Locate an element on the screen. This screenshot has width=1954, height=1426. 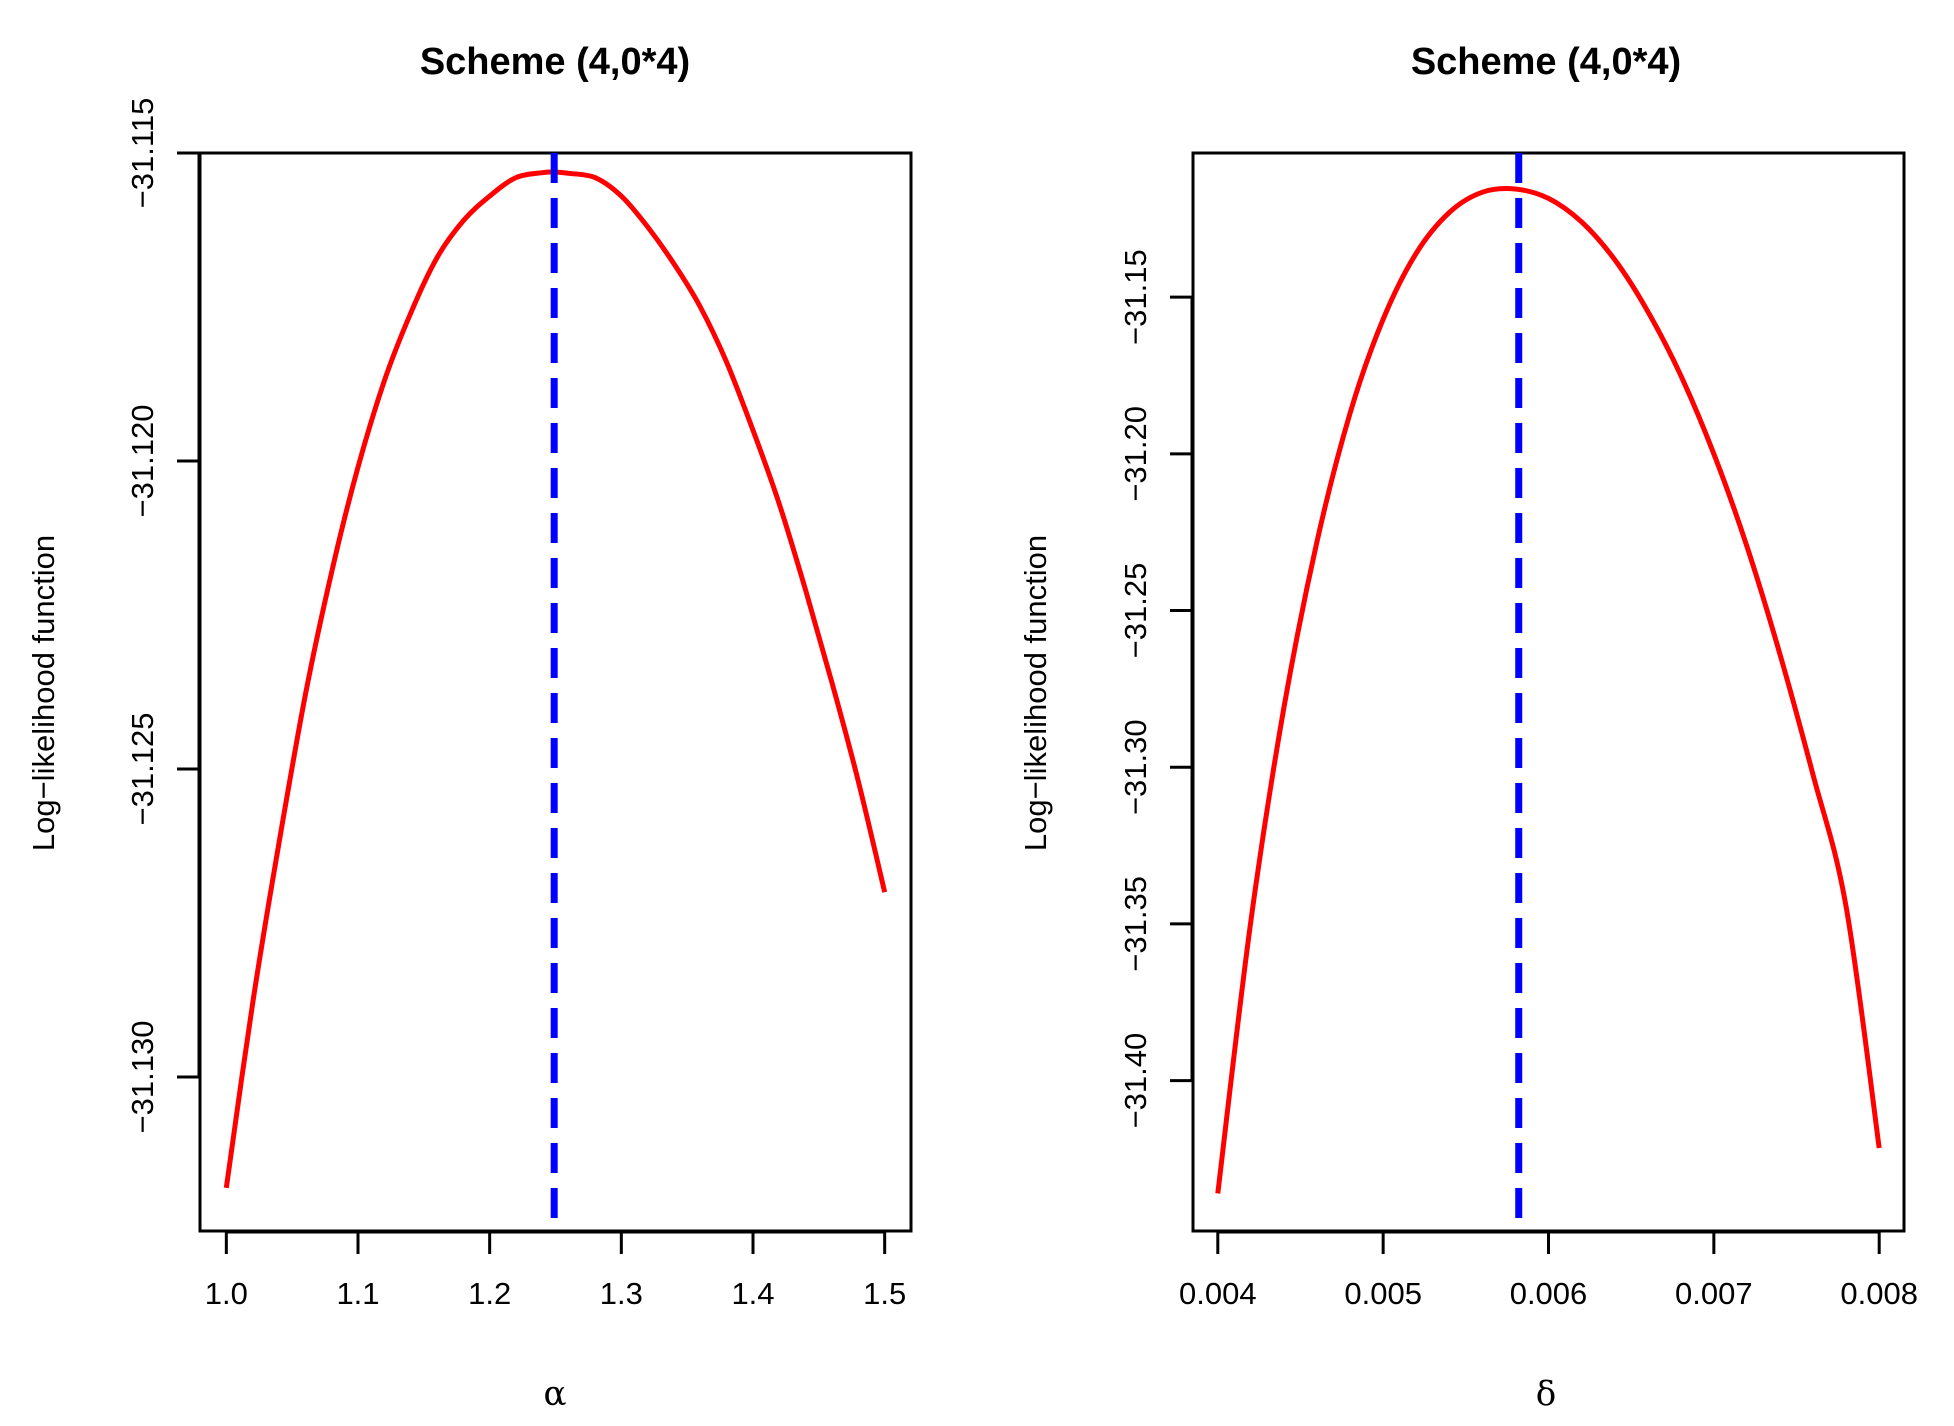
right-x-ticks: 0.004 0.005 0.006 0.007 0.008 is located at coordinates (1548, 1270).